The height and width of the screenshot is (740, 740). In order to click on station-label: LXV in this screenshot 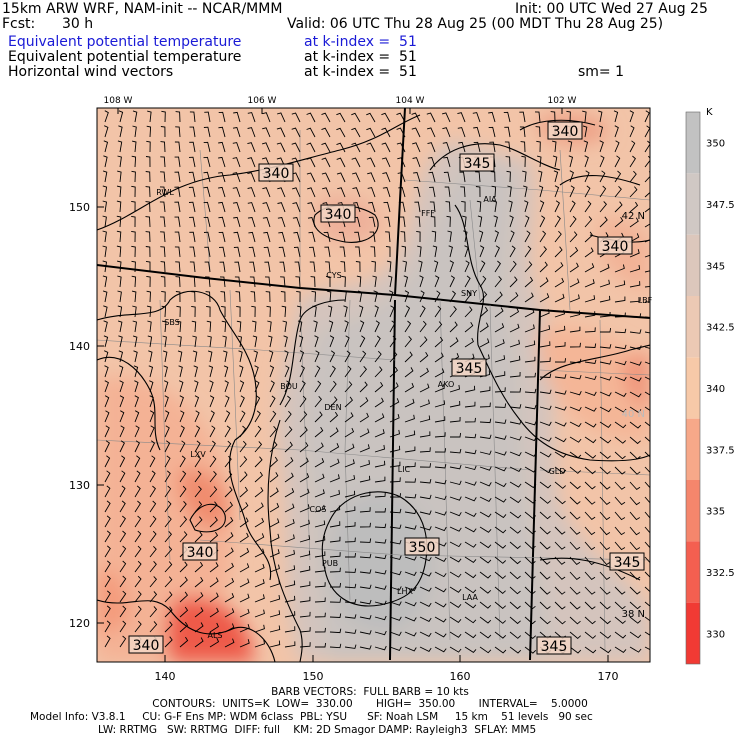, I will do `click(198, 454)`.